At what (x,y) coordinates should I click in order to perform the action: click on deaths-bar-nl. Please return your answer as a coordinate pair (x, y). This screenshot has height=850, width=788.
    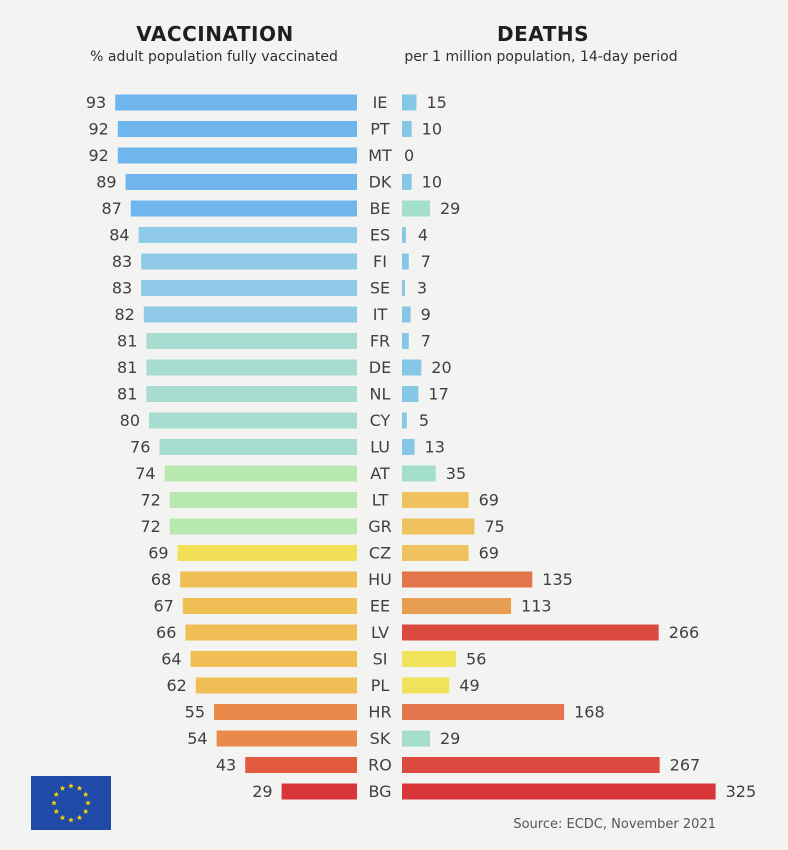
    Looking at the image, I should click on (410, 394).